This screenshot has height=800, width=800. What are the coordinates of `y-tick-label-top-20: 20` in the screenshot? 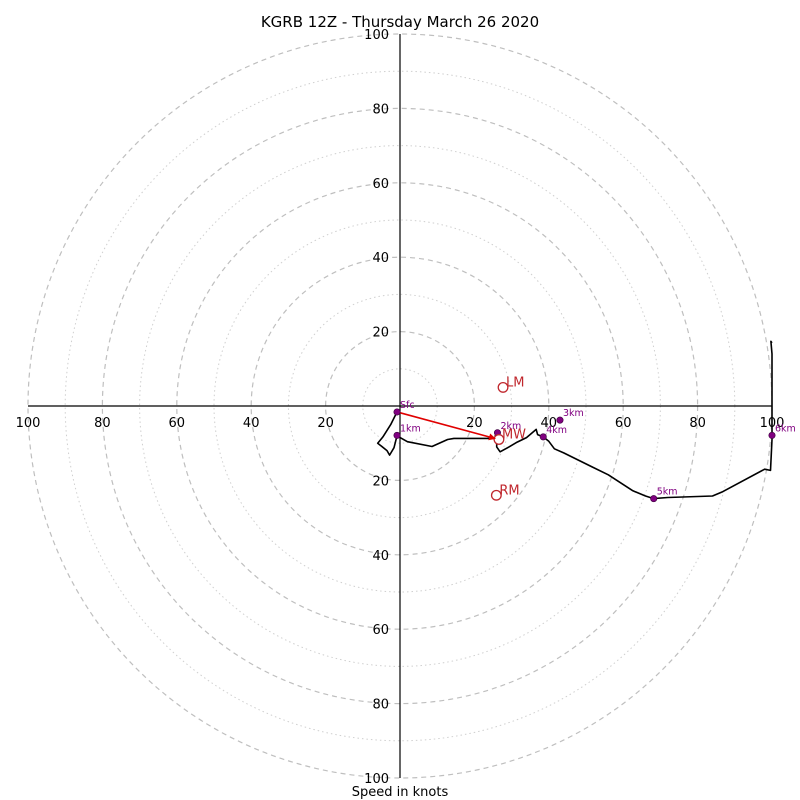 It's located at (380, 333).